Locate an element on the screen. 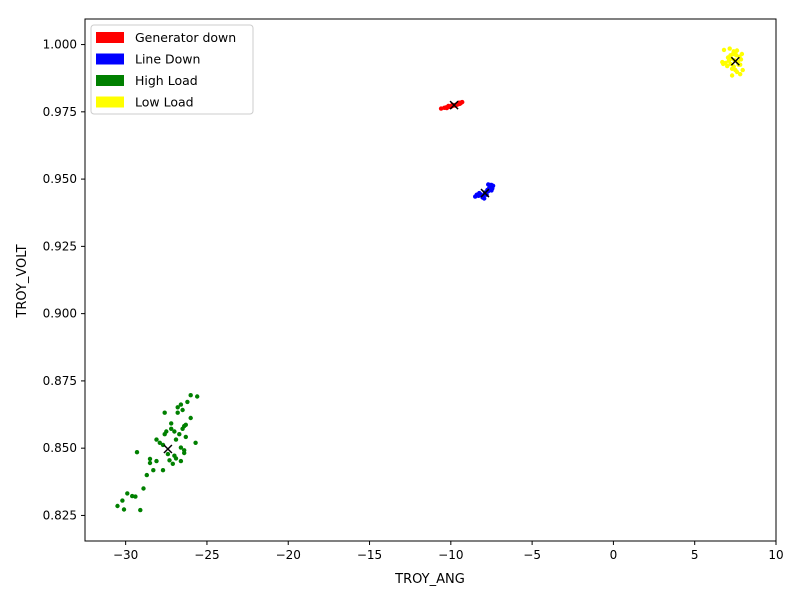 The image size is (800, 604). legend: Generator down Line Down High Load Low Load is located at coordinates (172, 69).